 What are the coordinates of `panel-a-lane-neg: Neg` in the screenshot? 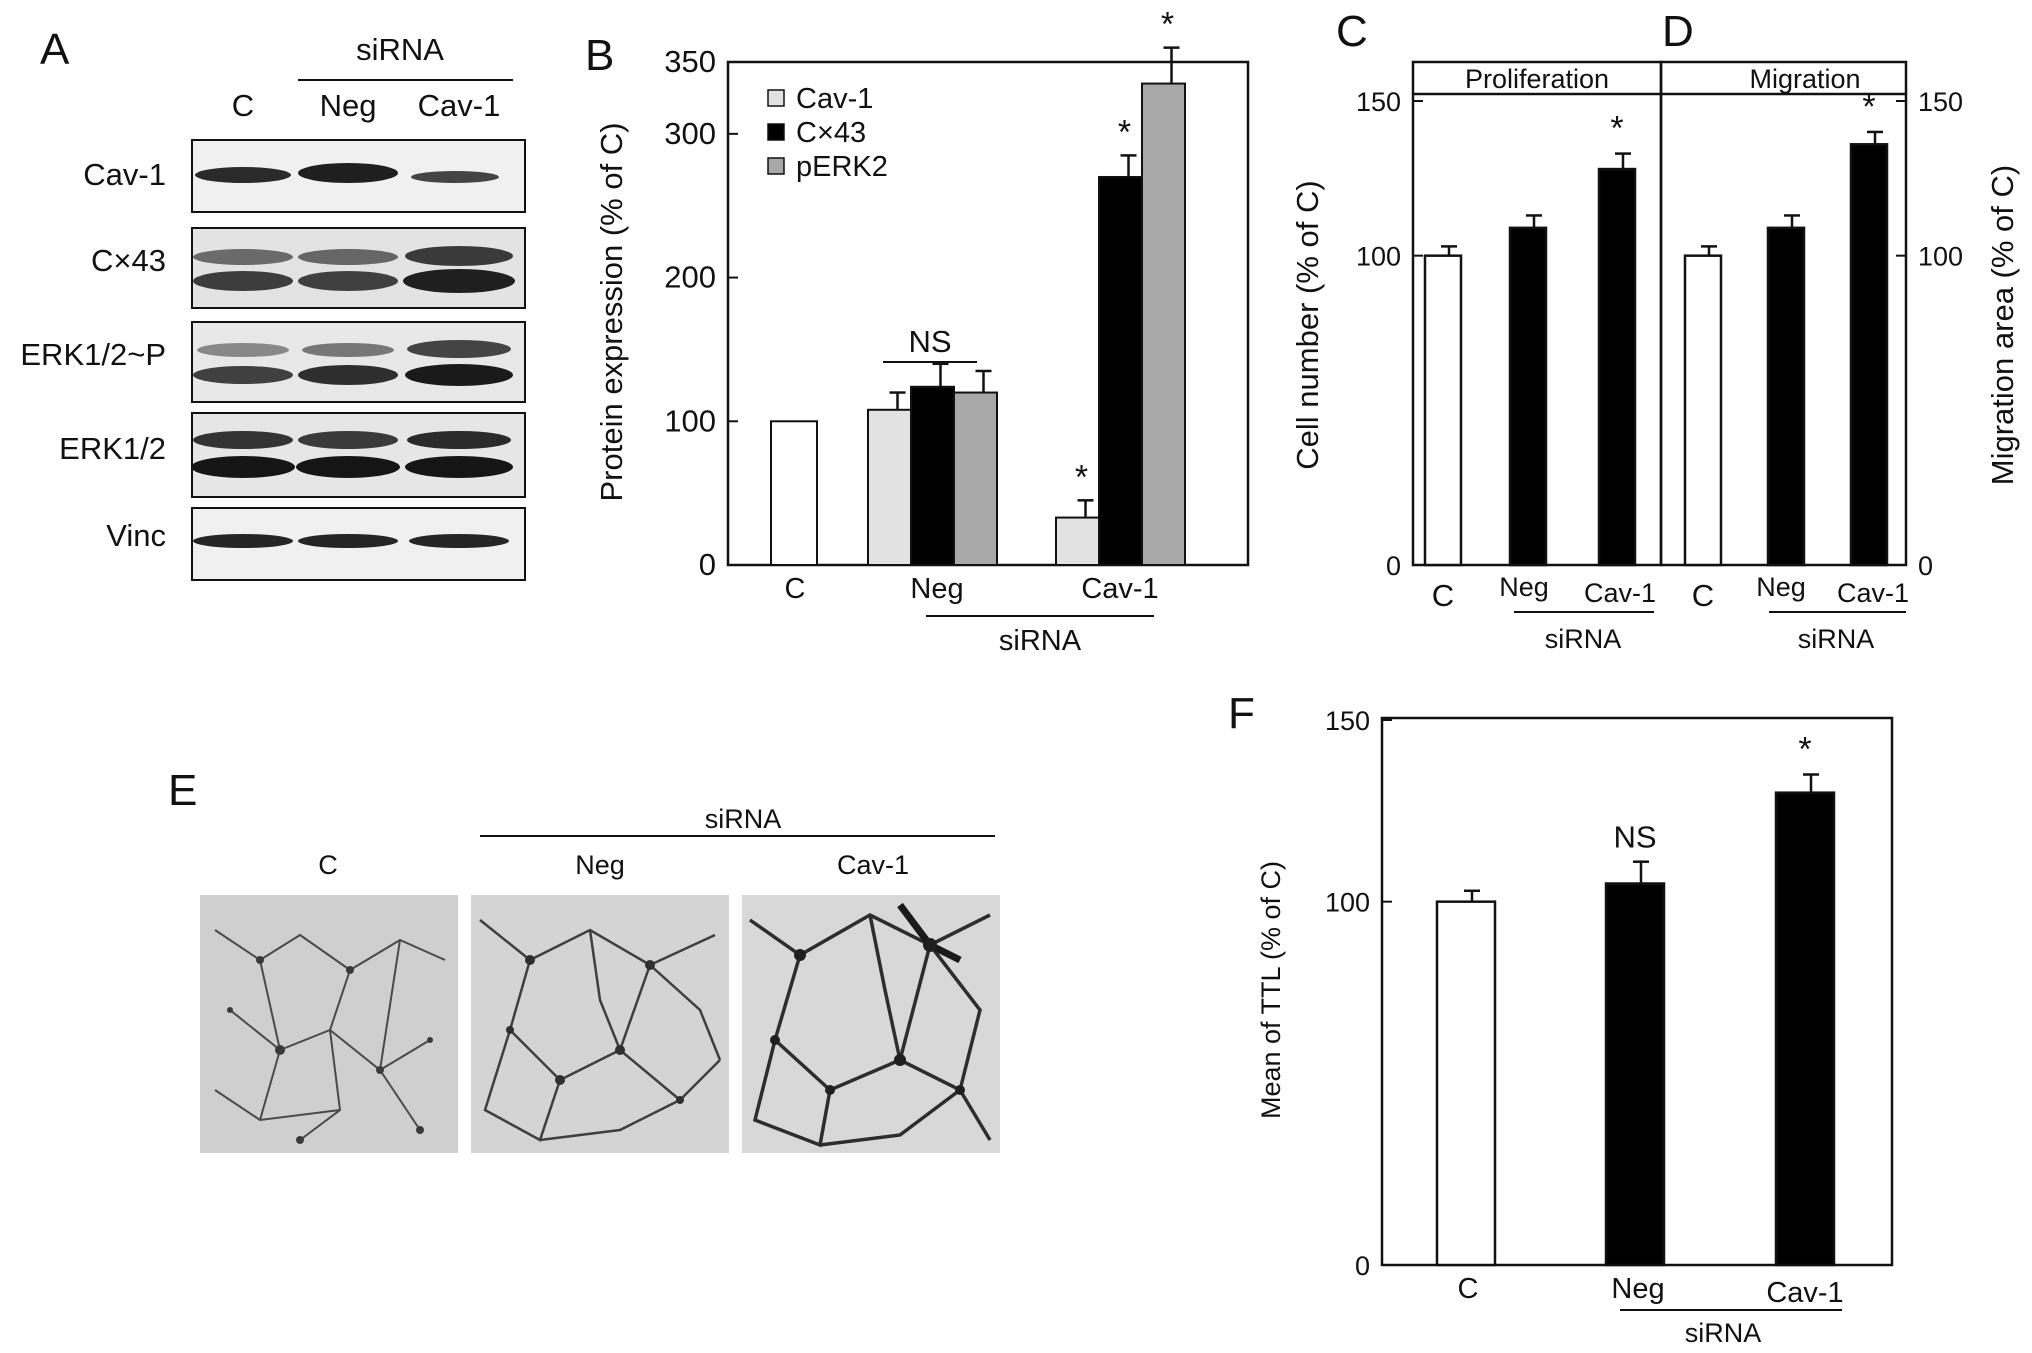 It's located at (348, 105).